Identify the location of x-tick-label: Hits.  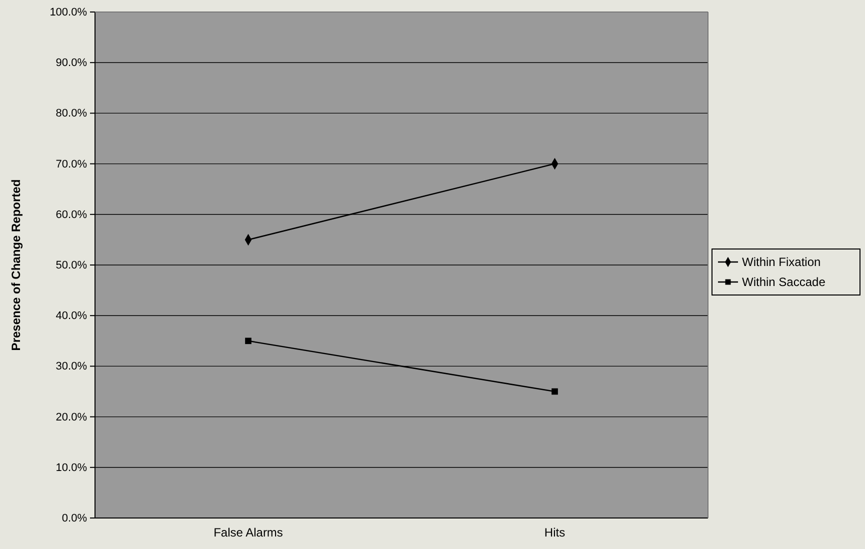
(555, 533).